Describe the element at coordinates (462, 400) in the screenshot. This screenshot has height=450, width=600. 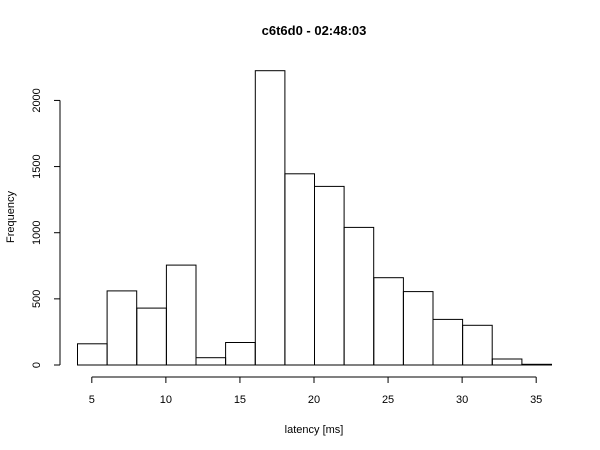
I see `x-tick-label: 30` at that location.